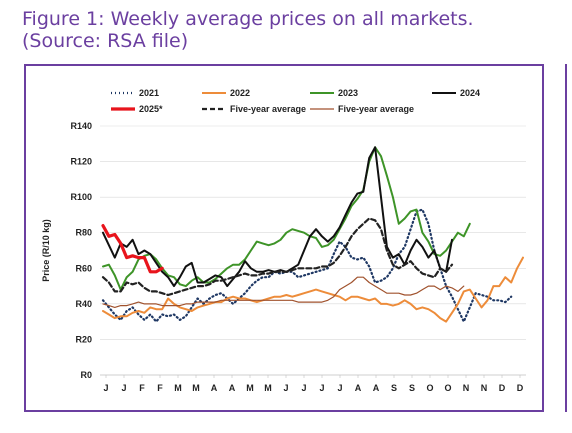  I want to click on legend-label: 2025*, so click(151, 109).